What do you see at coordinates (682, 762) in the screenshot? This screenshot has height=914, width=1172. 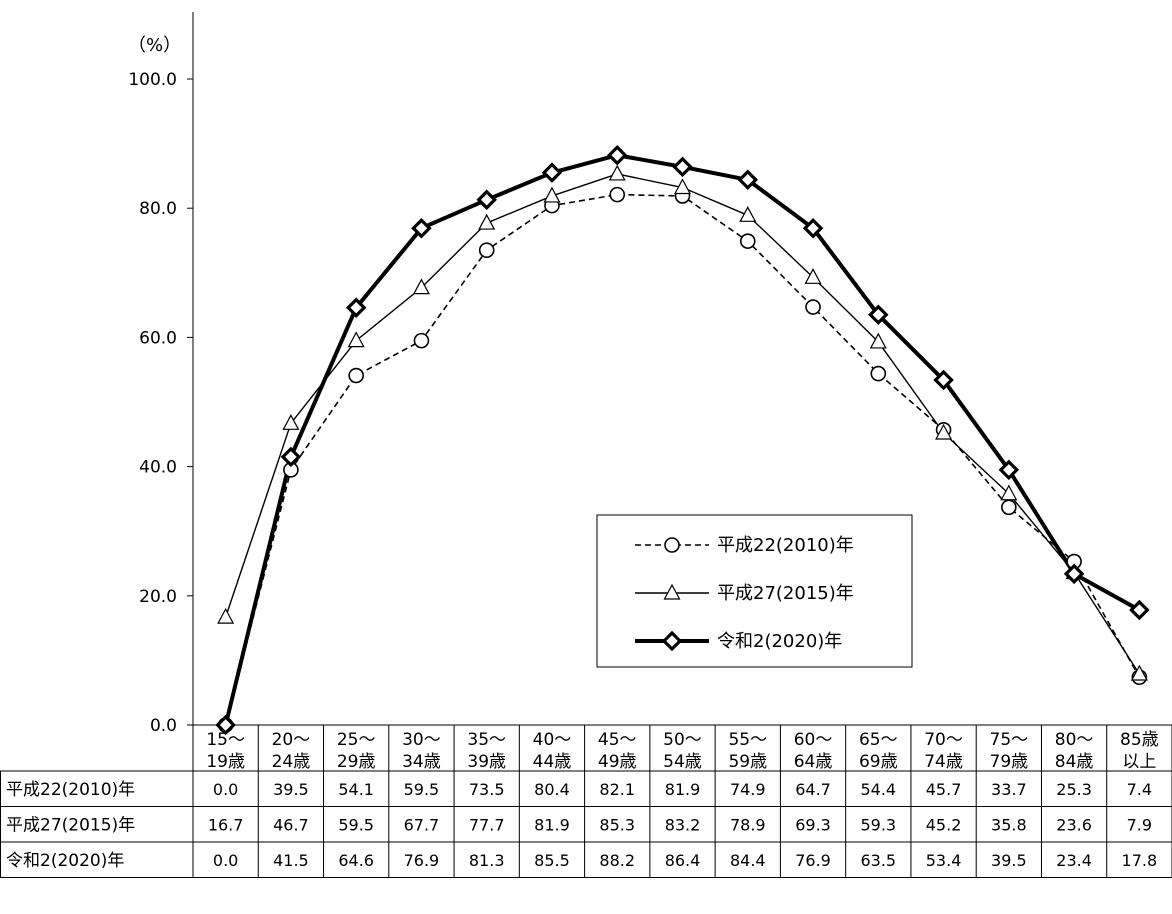 I see `category-label-line2: 54歳` at bounding box center [682, 762].